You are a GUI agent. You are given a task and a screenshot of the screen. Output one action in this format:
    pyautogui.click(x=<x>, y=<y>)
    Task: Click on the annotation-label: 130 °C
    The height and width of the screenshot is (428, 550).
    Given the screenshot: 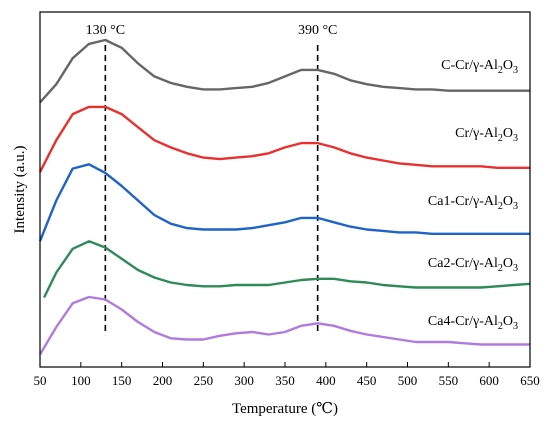 What is the action you would take?
    pyautogui.click(x=105, y=30)
    